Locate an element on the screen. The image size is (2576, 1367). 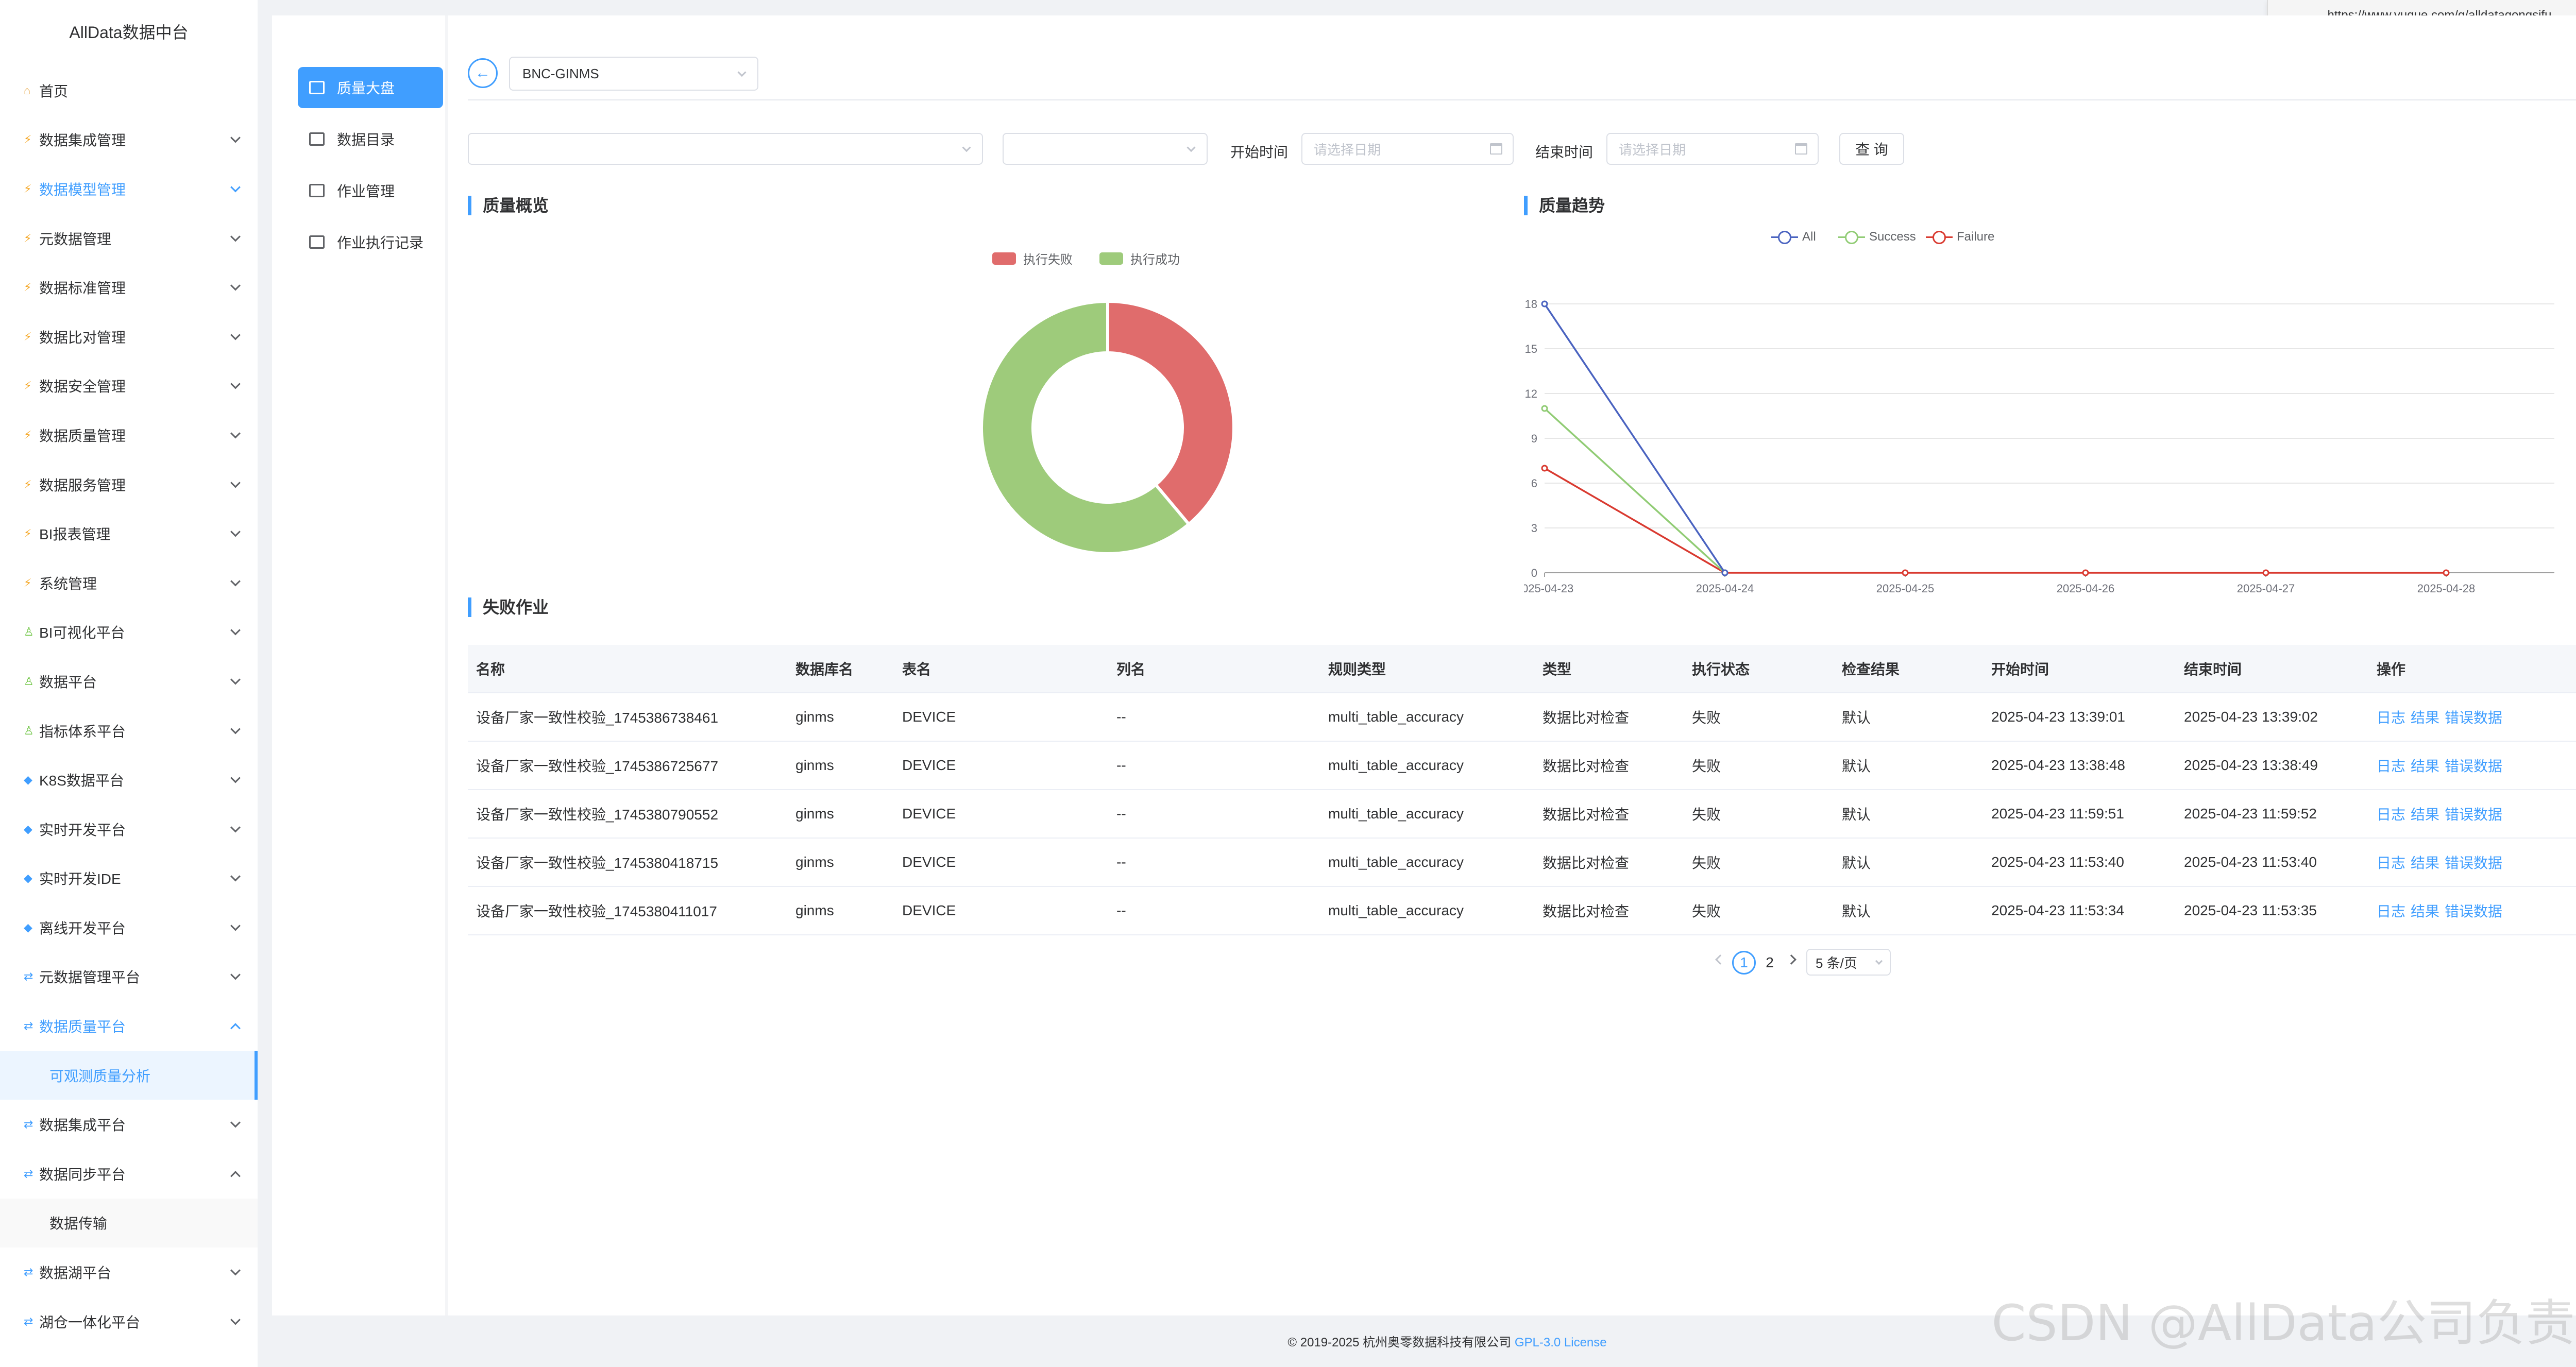
sidebar-item-quality-platform: ⇄ 数据质量平台 is located at coordinates (129, 1026).